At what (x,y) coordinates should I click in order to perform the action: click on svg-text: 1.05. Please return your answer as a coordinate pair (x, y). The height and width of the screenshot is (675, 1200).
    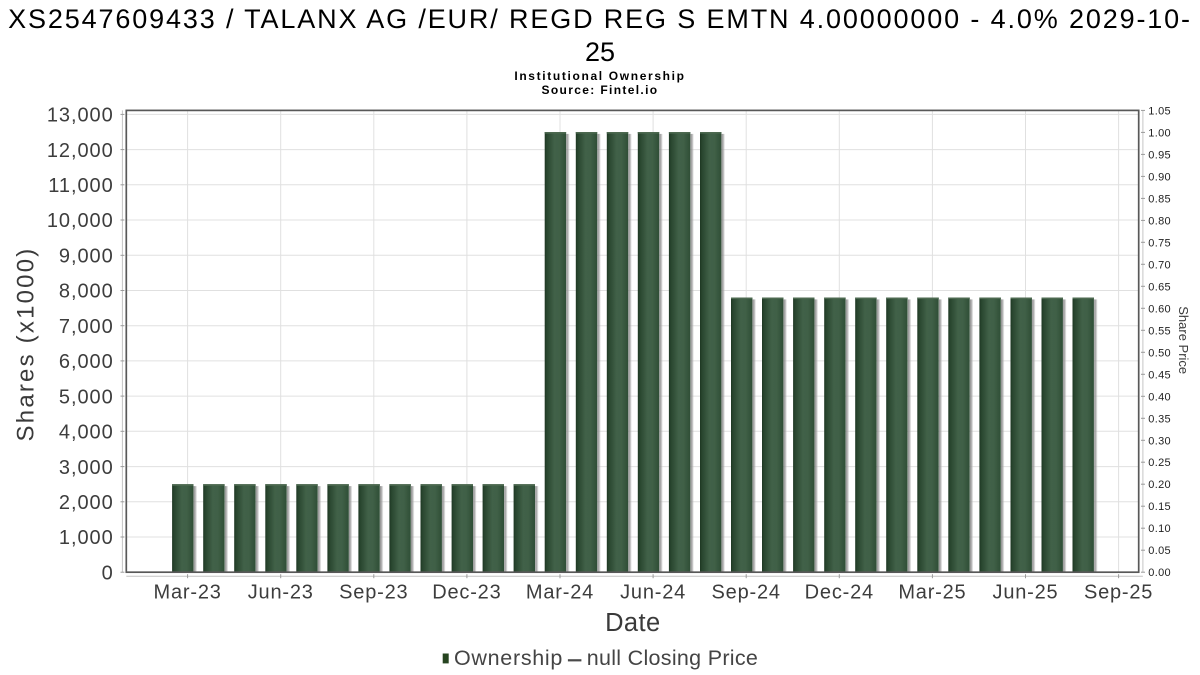
    Looking at the image, I should click on (1159, 111).